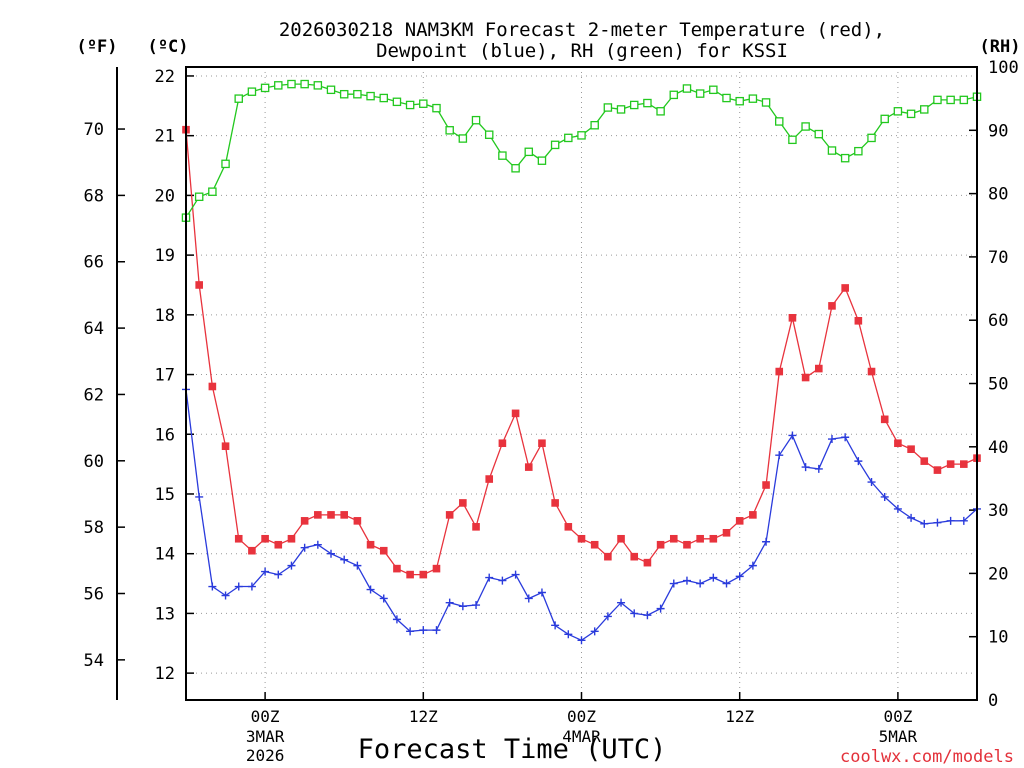 The width and height of the screenshot is (1024, 768). I want to click on fahrenheit-tick-label: 68, so click(94, 196).